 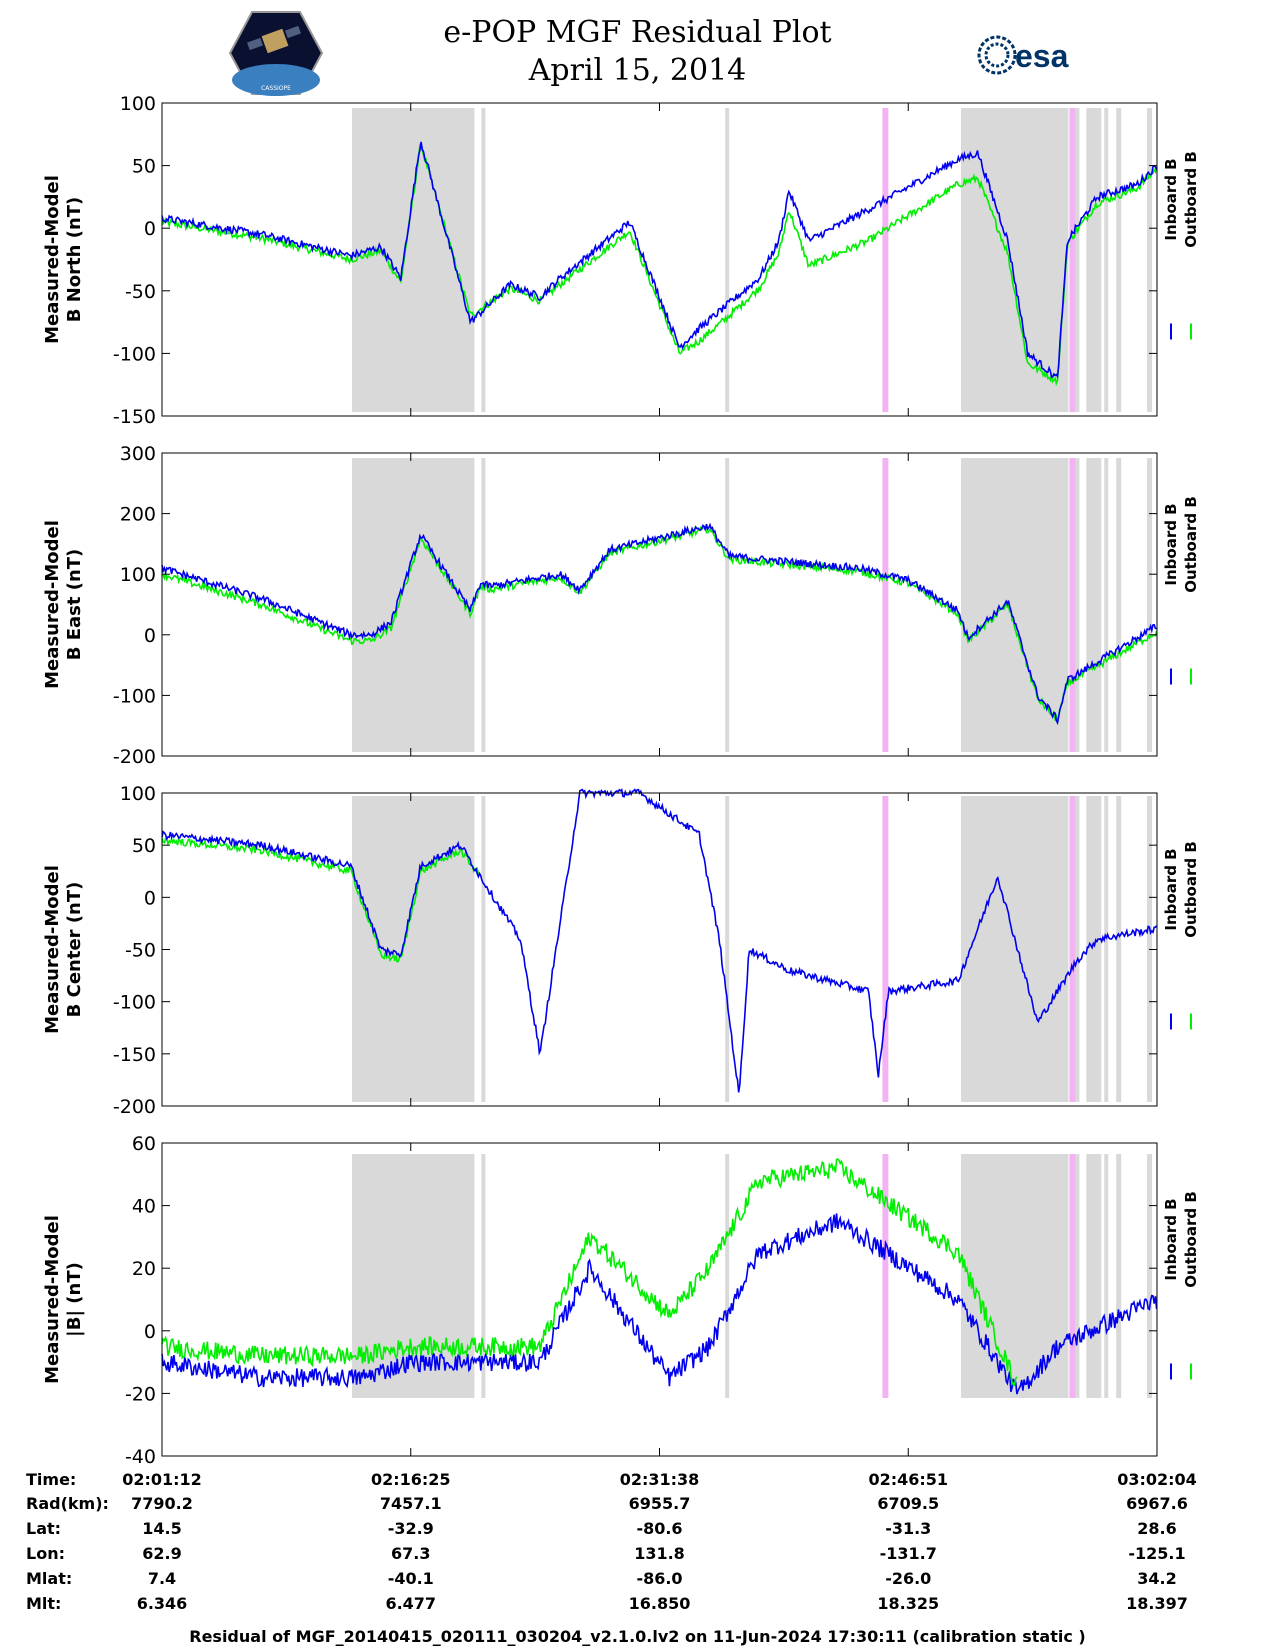 I want to click on cassiope-logo: CASSIOPE, so click(x=276, y=53).